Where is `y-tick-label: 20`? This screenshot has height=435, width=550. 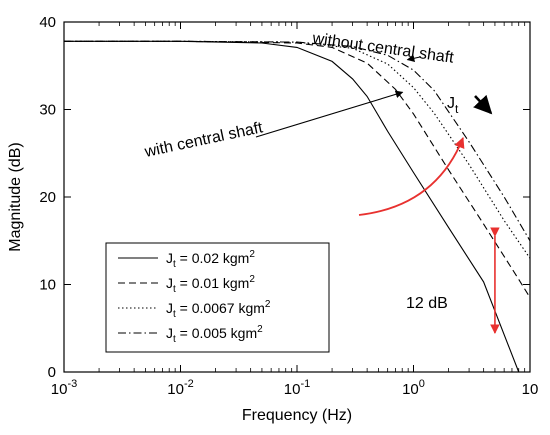 y-tick-label: 20 is located at coordinates (47, 197).